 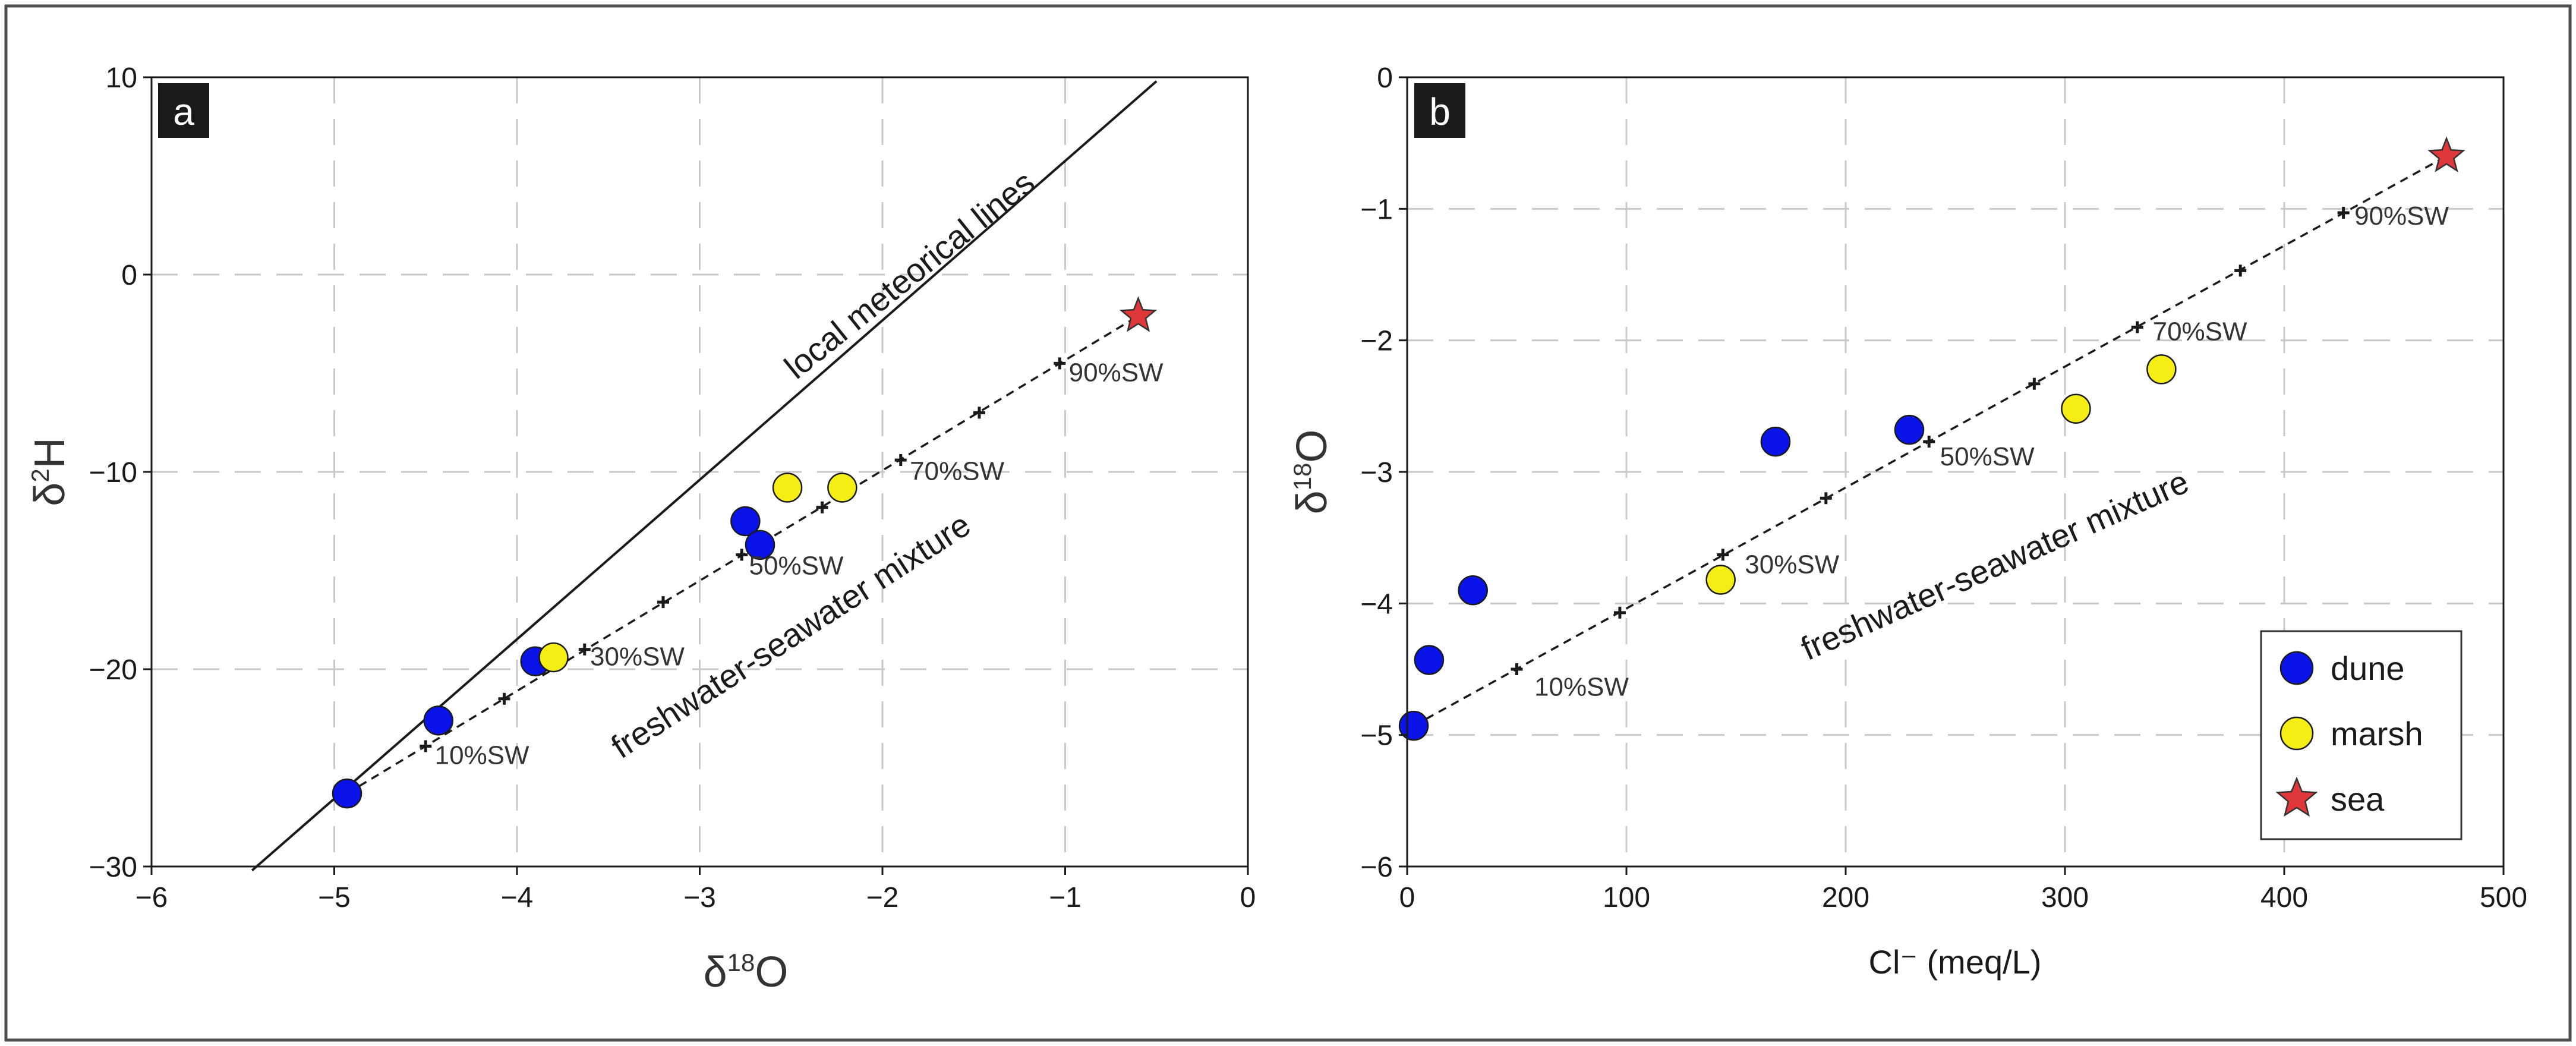 I want to click on x-tick-label: −6, so click(x=152, y=897).